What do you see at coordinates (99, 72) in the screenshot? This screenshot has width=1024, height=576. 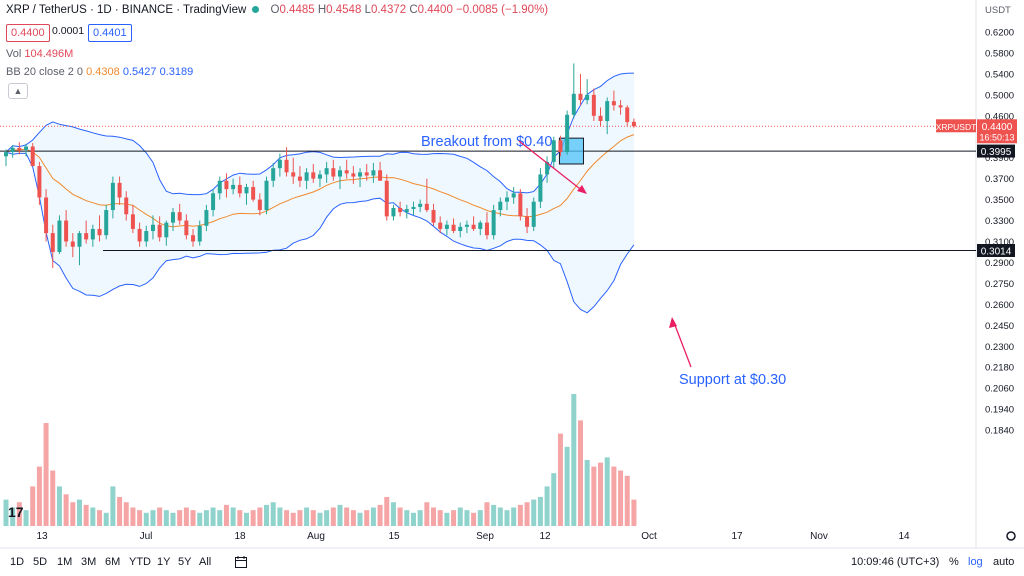 I see `bb-legend: BB 20 close 2 0 0.4308 0.5427 0.3189` at bounding box center [99, 72].